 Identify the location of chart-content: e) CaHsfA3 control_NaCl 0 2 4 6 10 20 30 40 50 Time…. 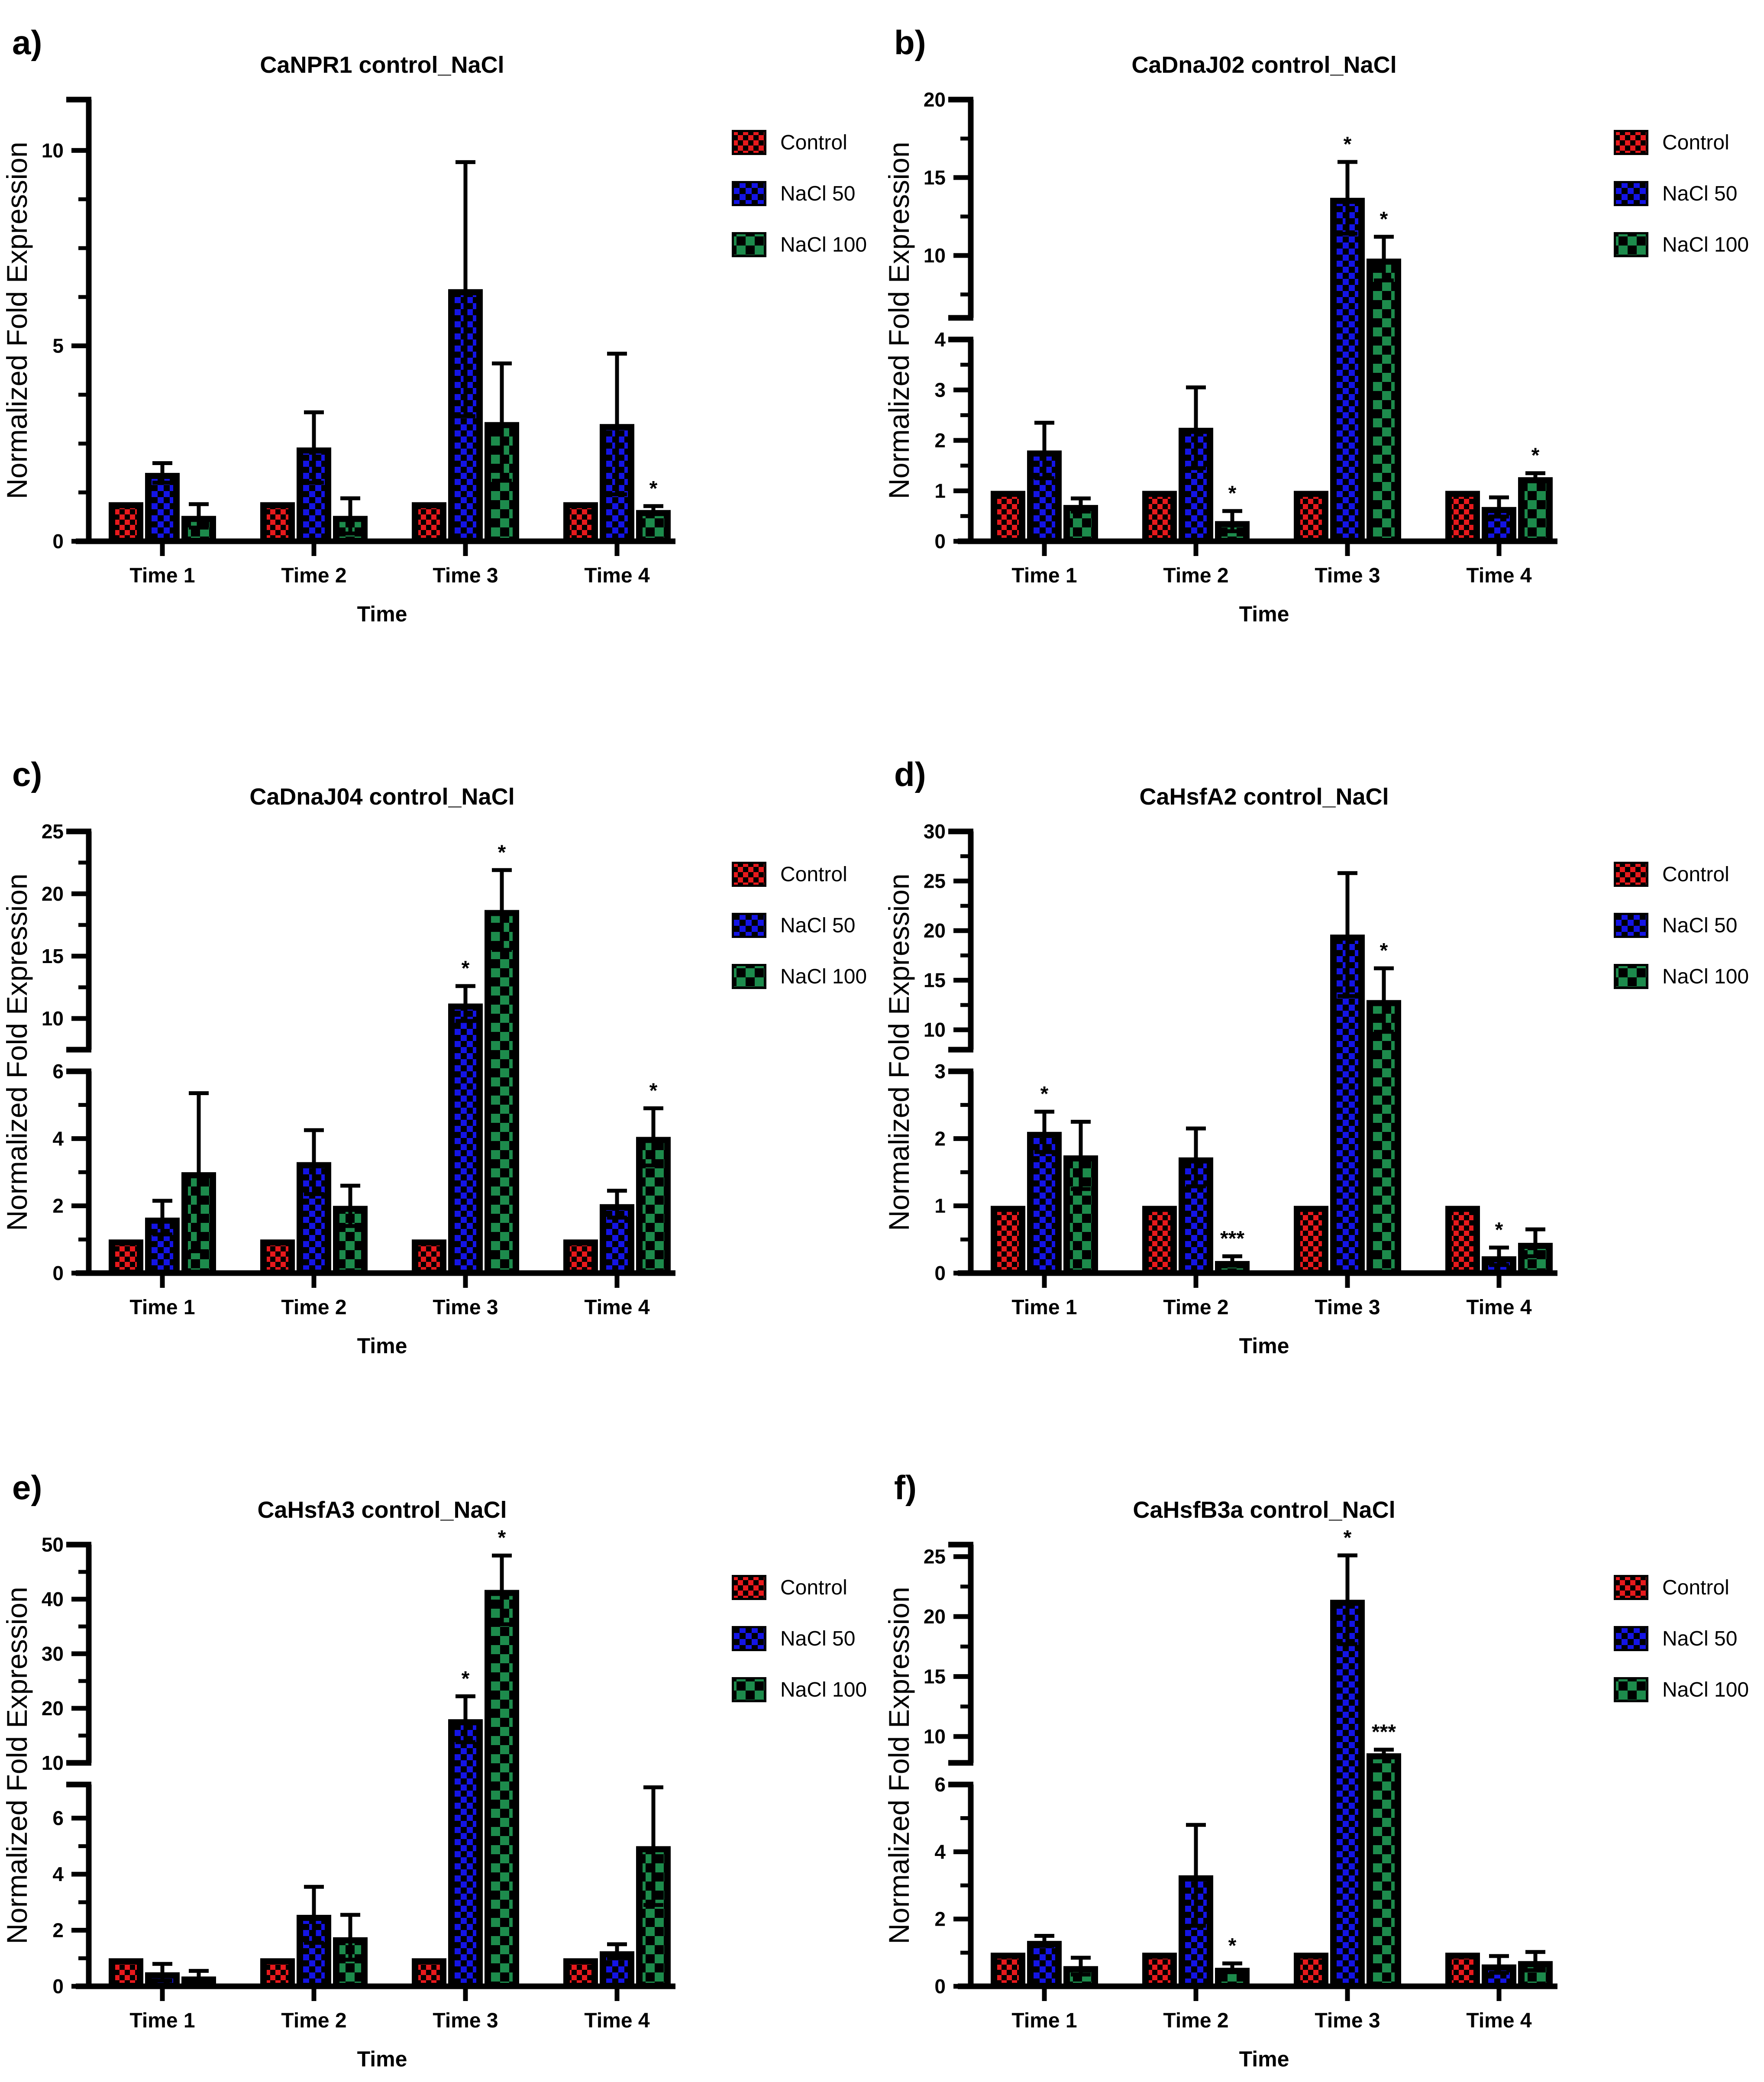
(434, 1769).